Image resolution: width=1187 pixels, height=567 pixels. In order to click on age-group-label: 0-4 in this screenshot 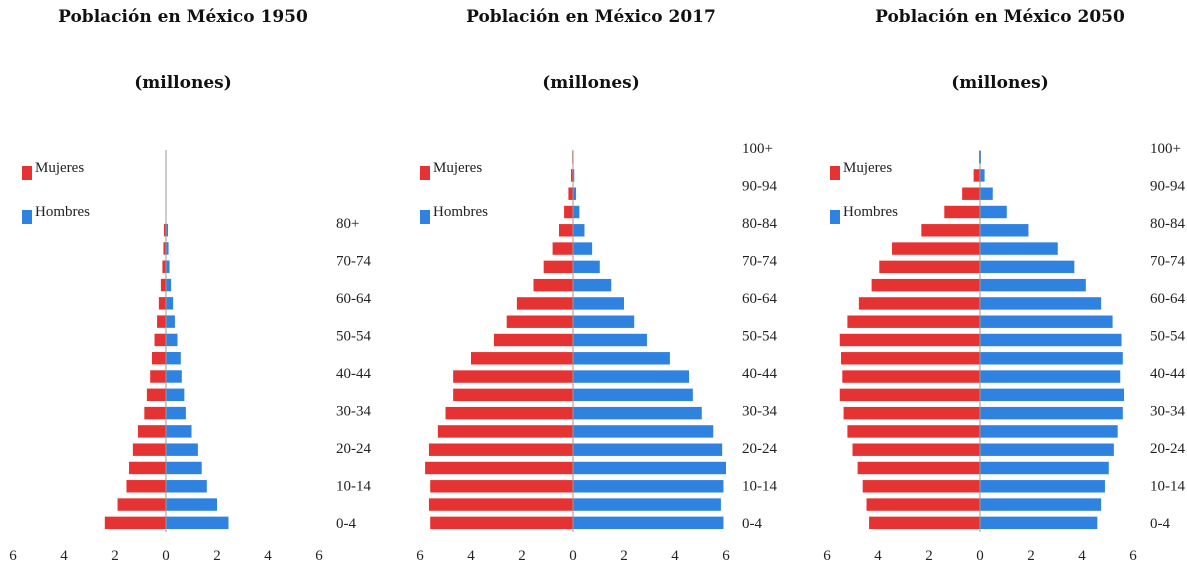, I will do `click(752, 524)`.